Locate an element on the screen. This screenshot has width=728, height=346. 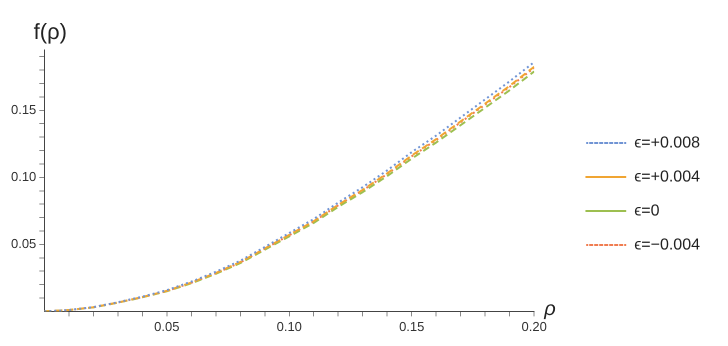
legend-label: ϵ=−0.004 is located at coordinates (667, 245).